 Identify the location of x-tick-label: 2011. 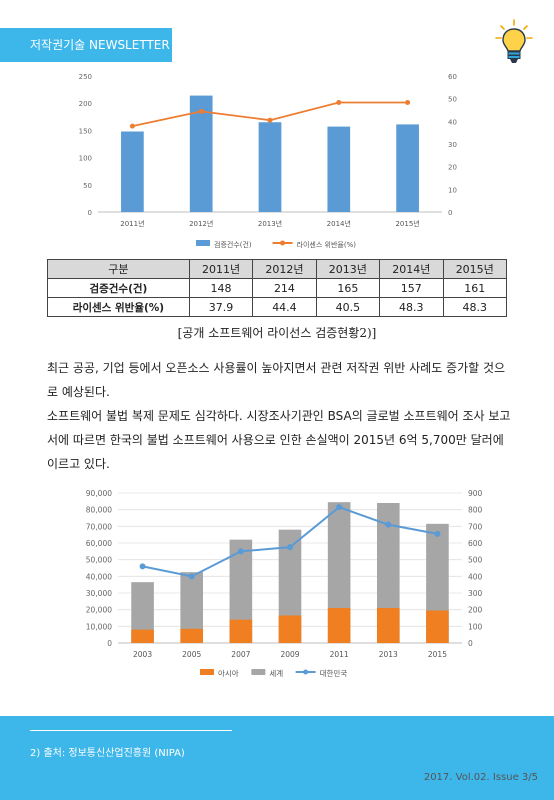
(339, 654).